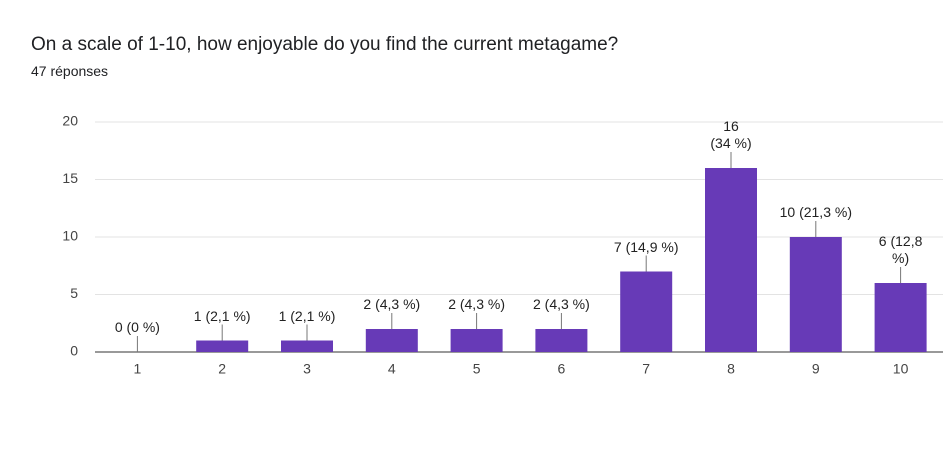  I want to click on value-label: 7 (14,9 %), so click(646, 246).